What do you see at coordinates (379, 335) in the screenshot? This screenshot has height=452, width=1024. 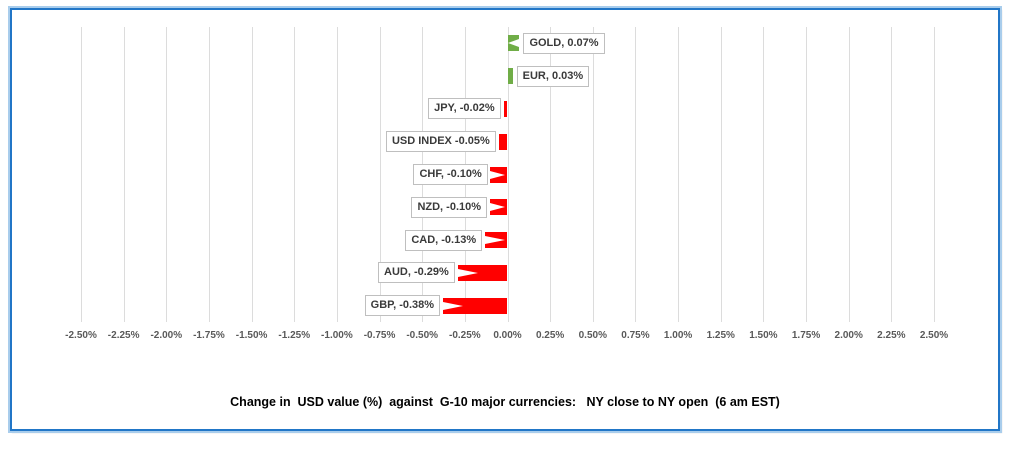 I see `x-tick-label: -0.75%` at bounding box center [379, 335].